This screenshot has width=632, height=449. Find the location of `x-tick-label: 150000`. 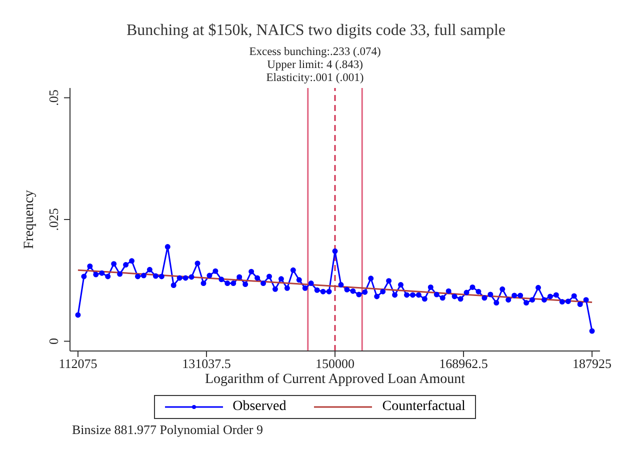

x-tick-label: 150000 is located at coordinates (335, 364).